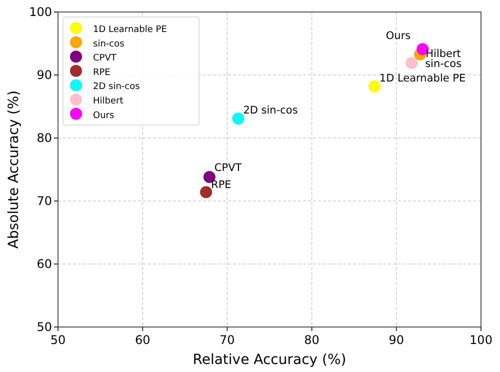 The width and height of the screenshot is (500, 372). I want to click on x-tick-label: 50, so click(58, 340).